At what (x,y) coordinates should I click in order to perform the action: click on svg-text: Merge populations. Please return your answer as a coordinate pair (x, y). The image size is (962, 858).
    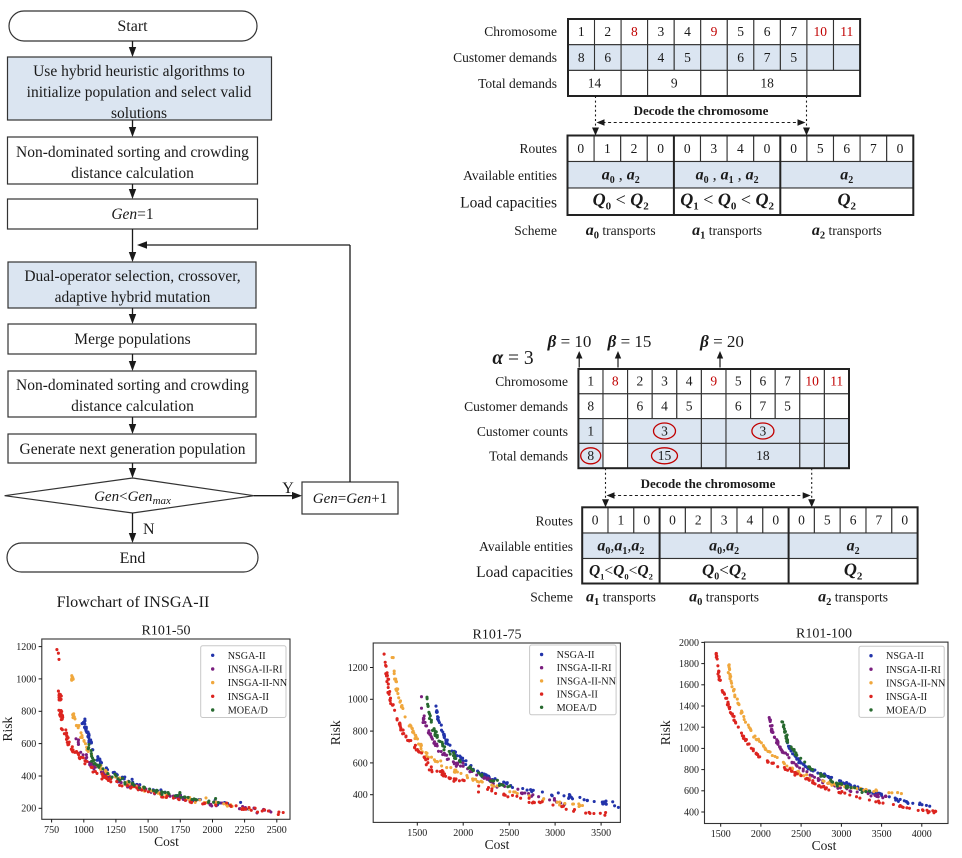
    Looking at the image, I should click on (132, 339).